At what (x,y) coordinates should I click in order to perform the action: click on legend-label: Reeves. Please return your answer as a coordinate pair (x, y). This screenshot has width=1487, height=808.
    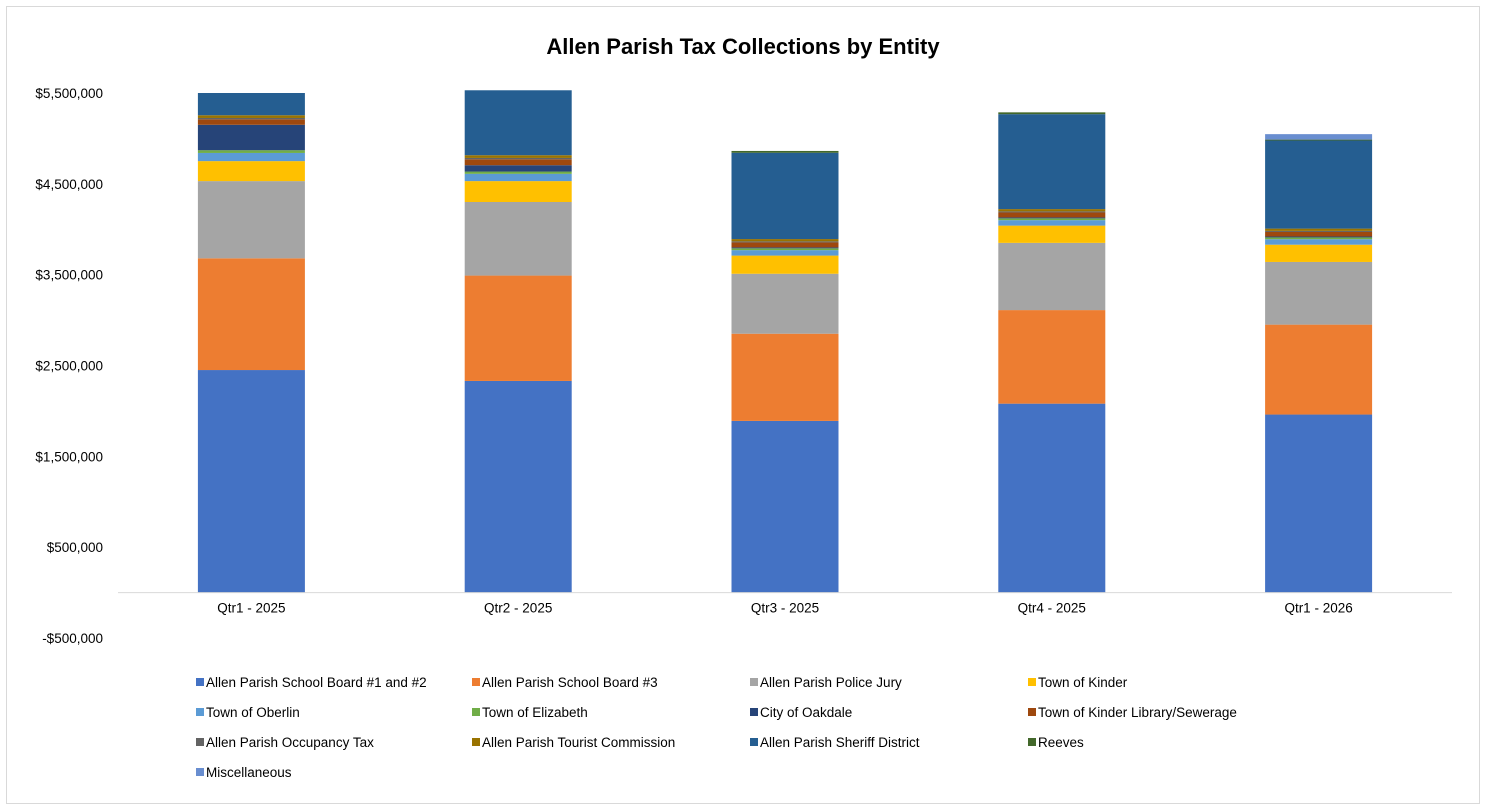
    Looking at the image, I should click on (1061, 742).